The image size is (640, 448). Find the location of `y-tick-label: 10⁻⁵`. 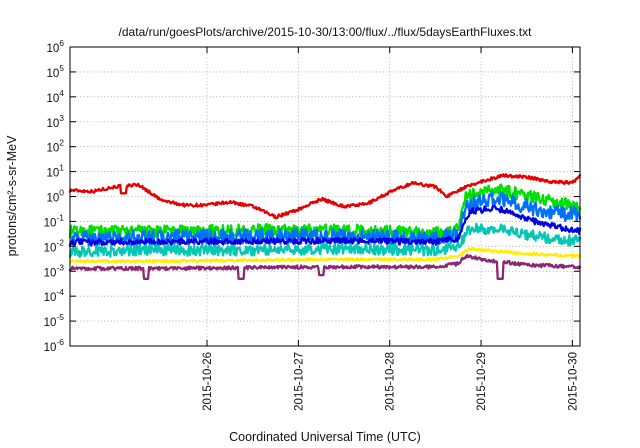

y-tick-label: 10⁻⁵ is located at coordinates (54, 320).